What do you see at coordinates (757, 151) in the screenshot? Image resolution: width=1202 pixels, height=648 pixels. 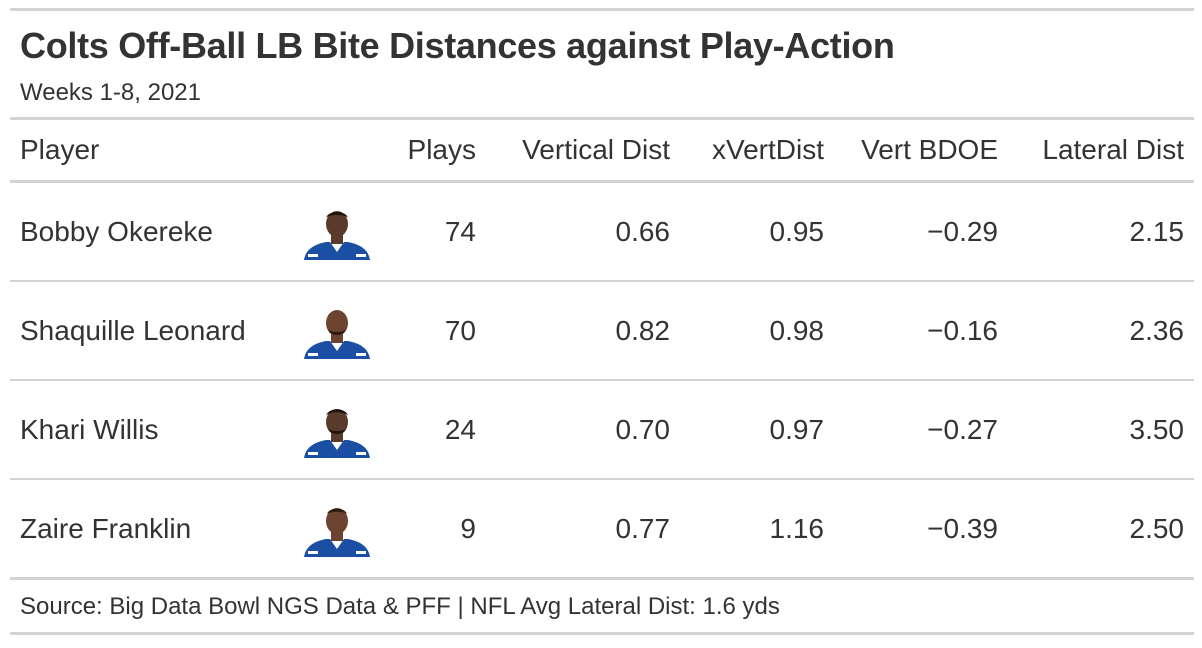 I see `col-header-xvertdist: xVertDist` at bounding box center [757, 151].